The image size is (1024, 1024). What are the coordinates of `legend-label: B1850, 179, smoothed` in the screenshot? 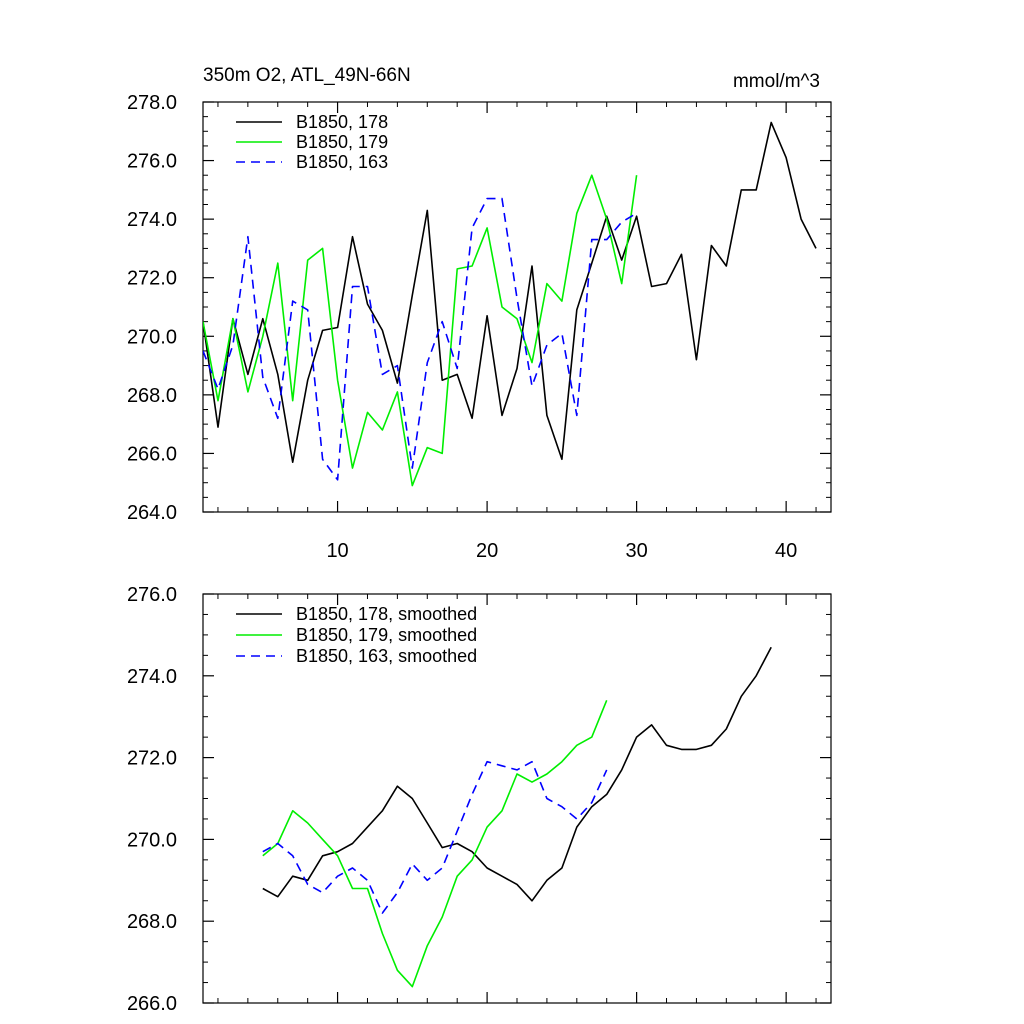 It's located at (386, 635).